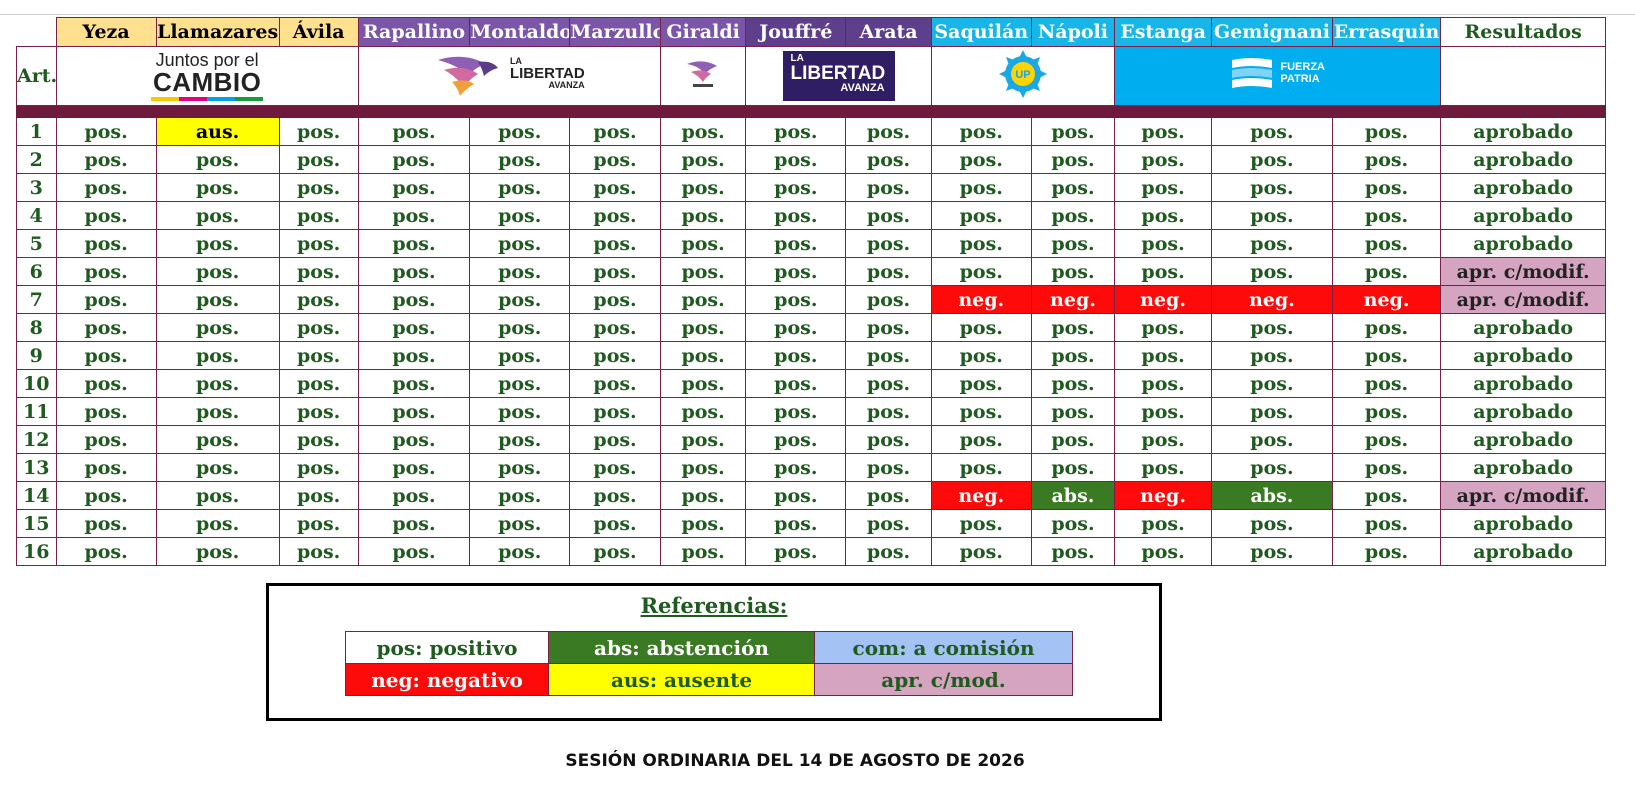 The image size is (1635, 799). Describe the element at coordinates (36, 467) in the screenshot. I see `article-number: 13` at that location.